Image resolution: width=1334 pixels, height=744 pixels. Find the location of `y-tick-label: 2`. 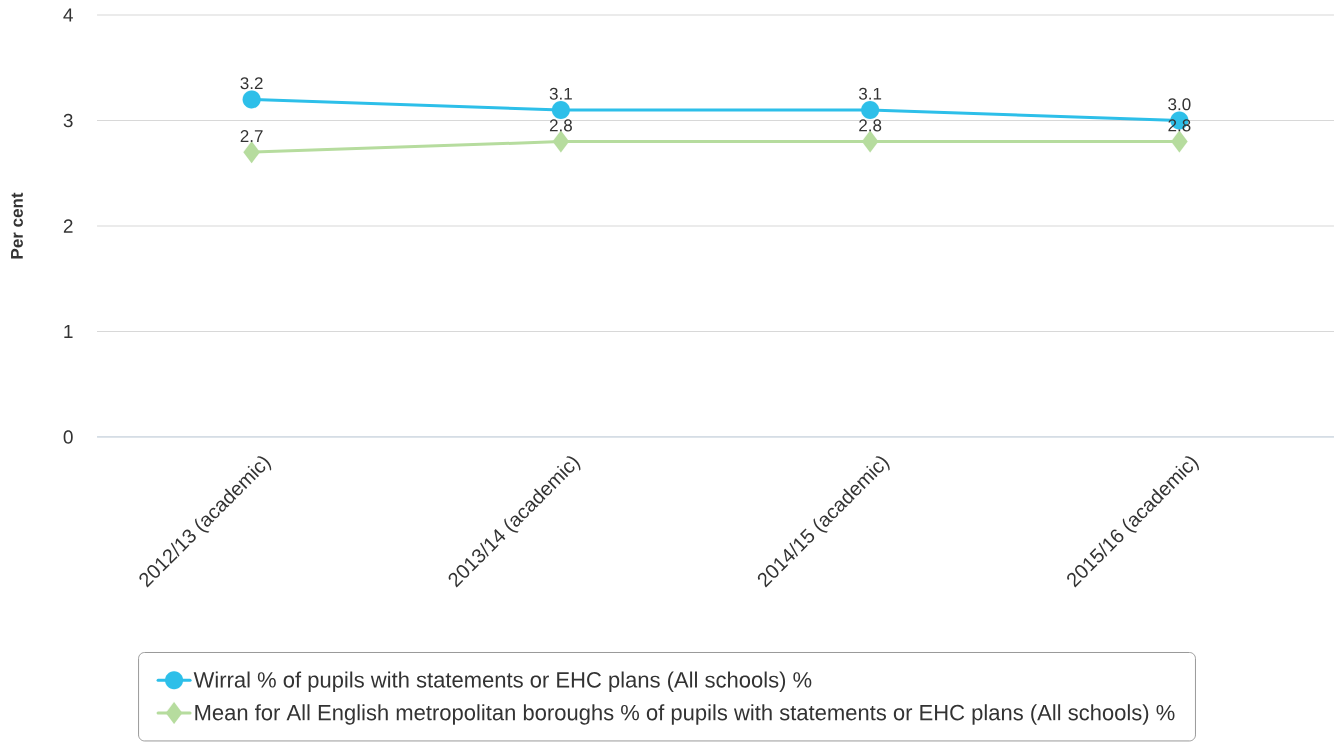

y-tick-label: 2 is located at coordinates (68, 226).